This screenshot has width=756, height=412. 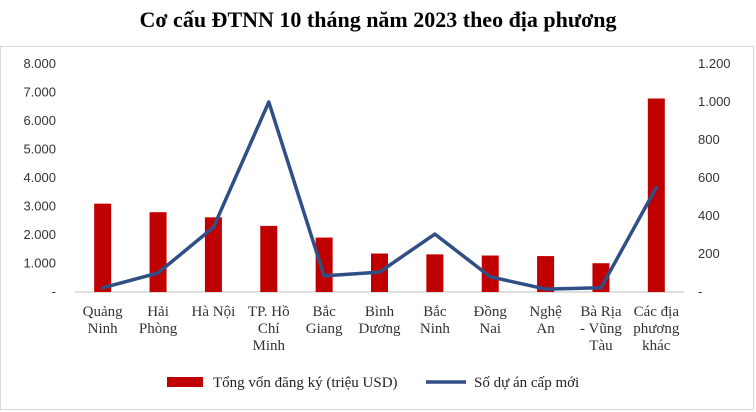 I want to click on legend-label-line: Số dự án cấp mới, so click(x=526, y=383).